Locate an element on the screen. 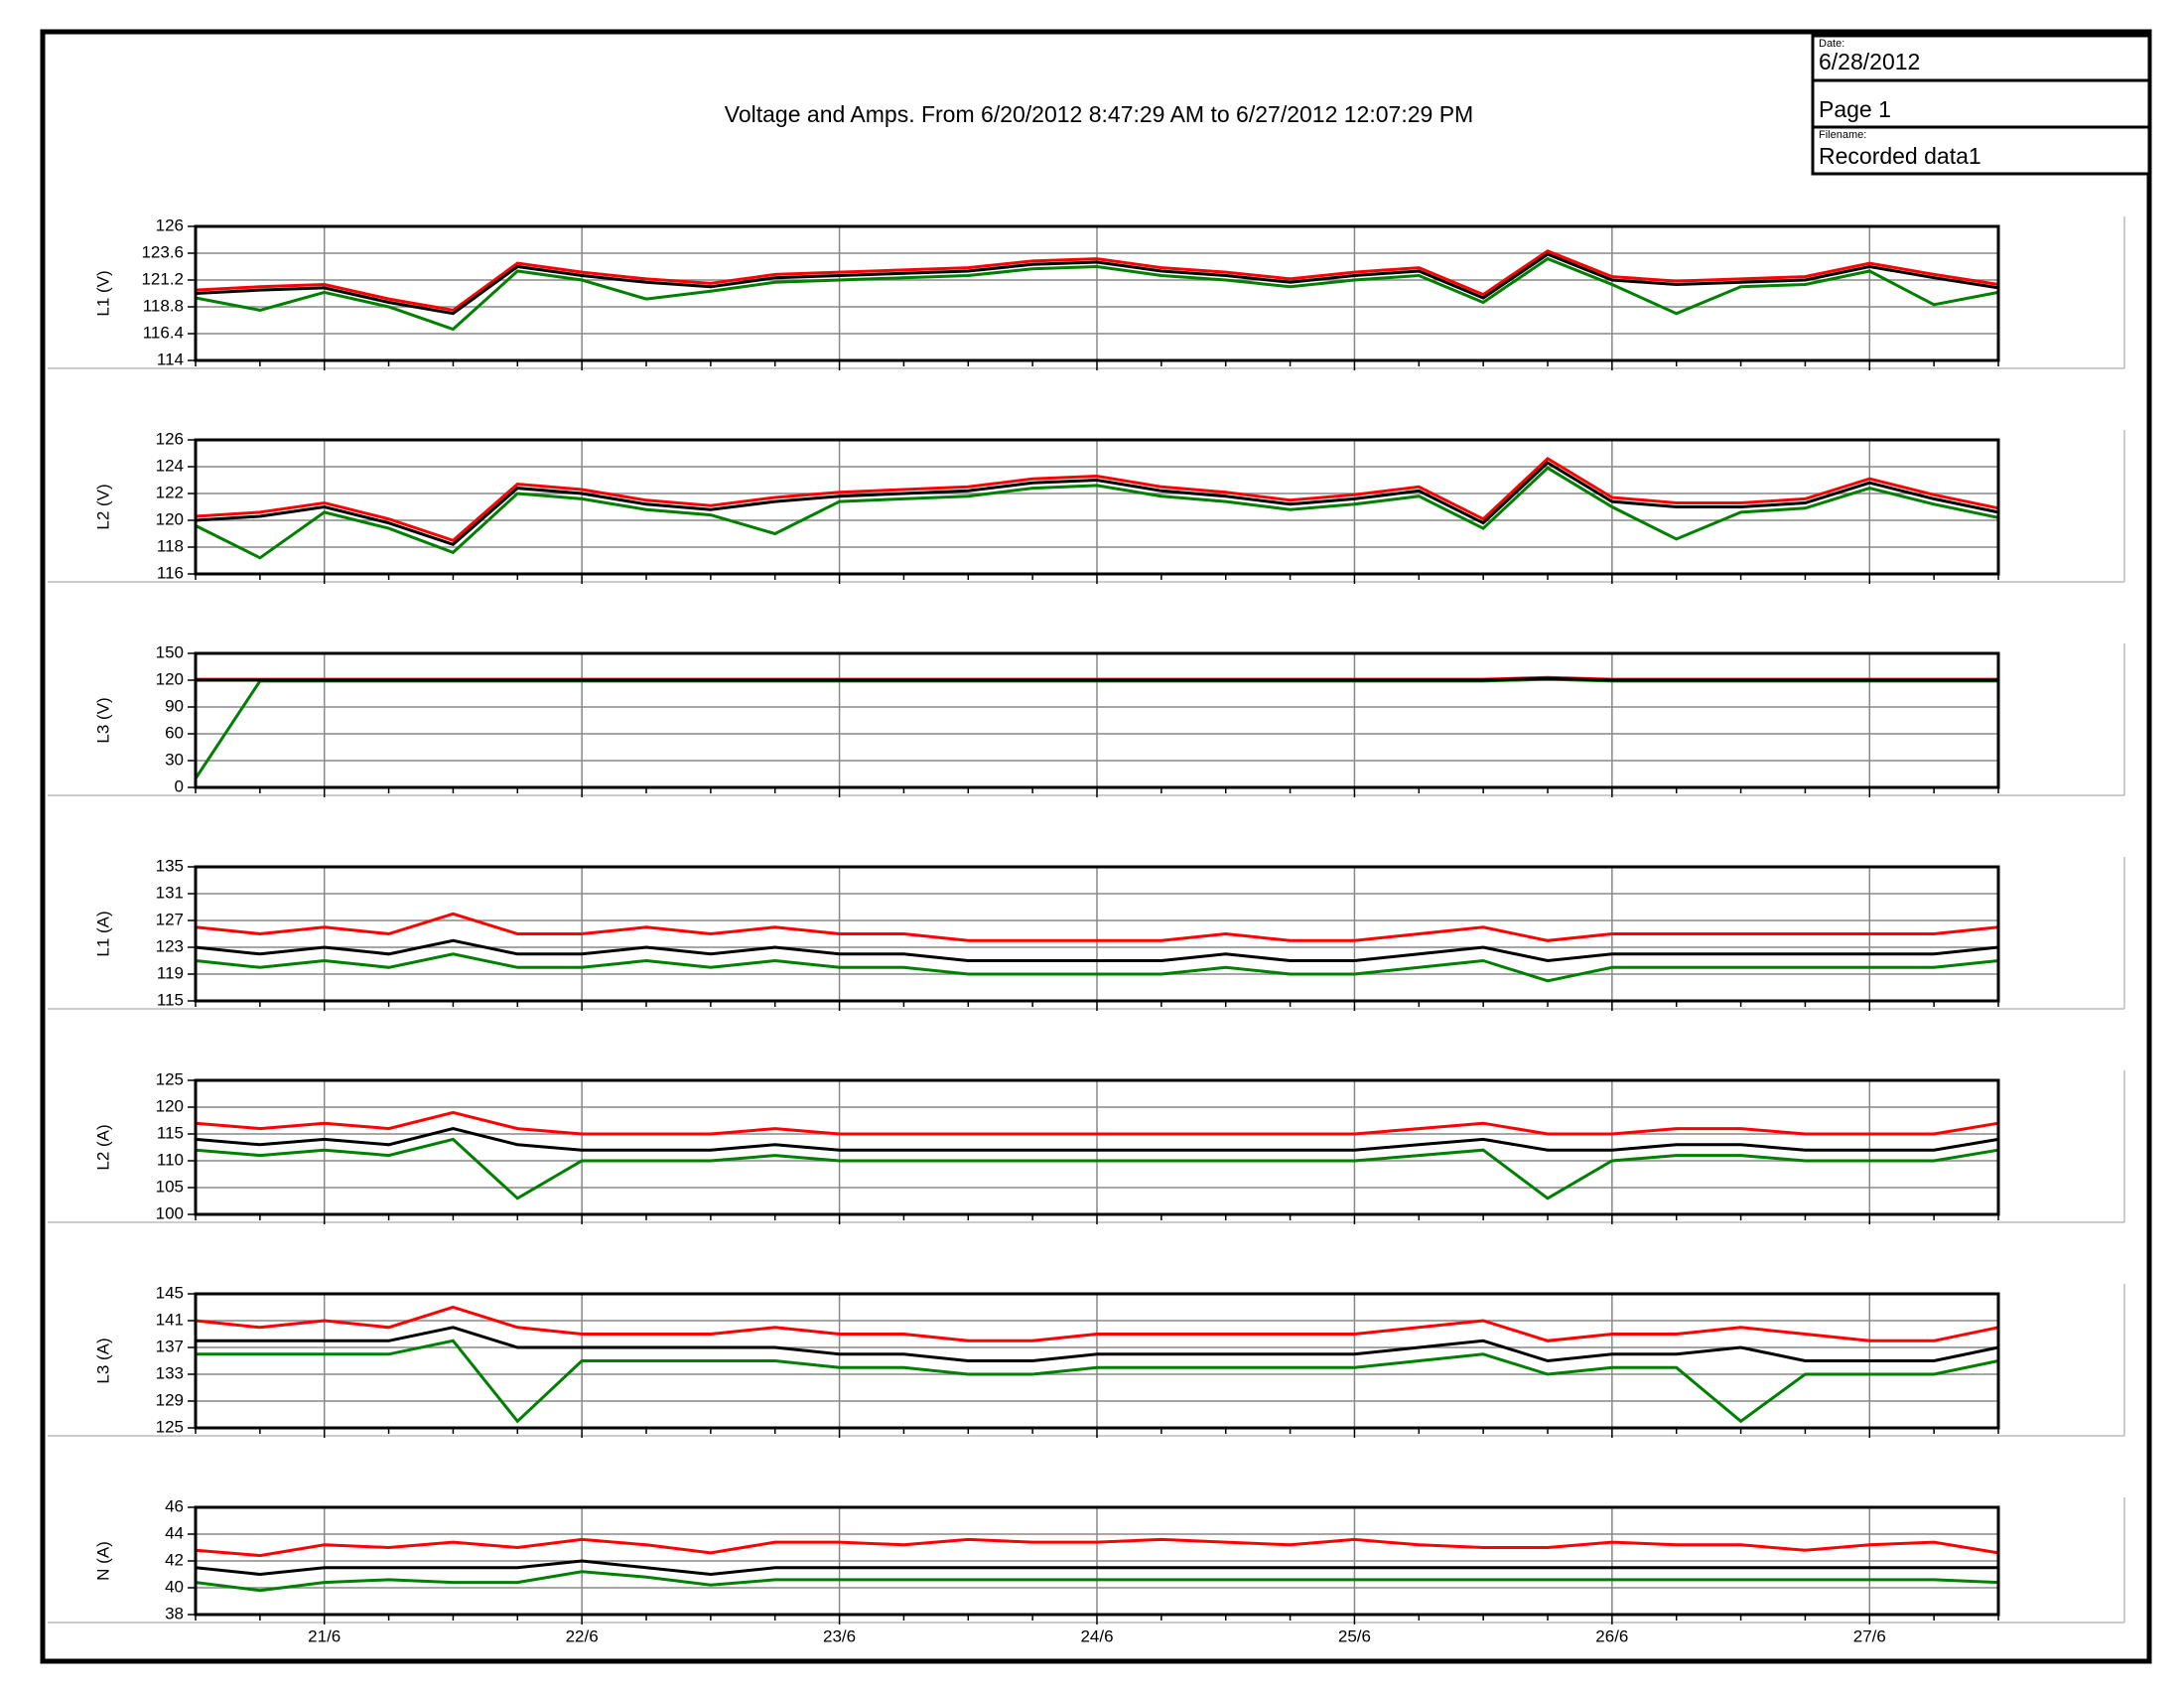  filename: Recorded data1 is located at coordinates (1900, 156).